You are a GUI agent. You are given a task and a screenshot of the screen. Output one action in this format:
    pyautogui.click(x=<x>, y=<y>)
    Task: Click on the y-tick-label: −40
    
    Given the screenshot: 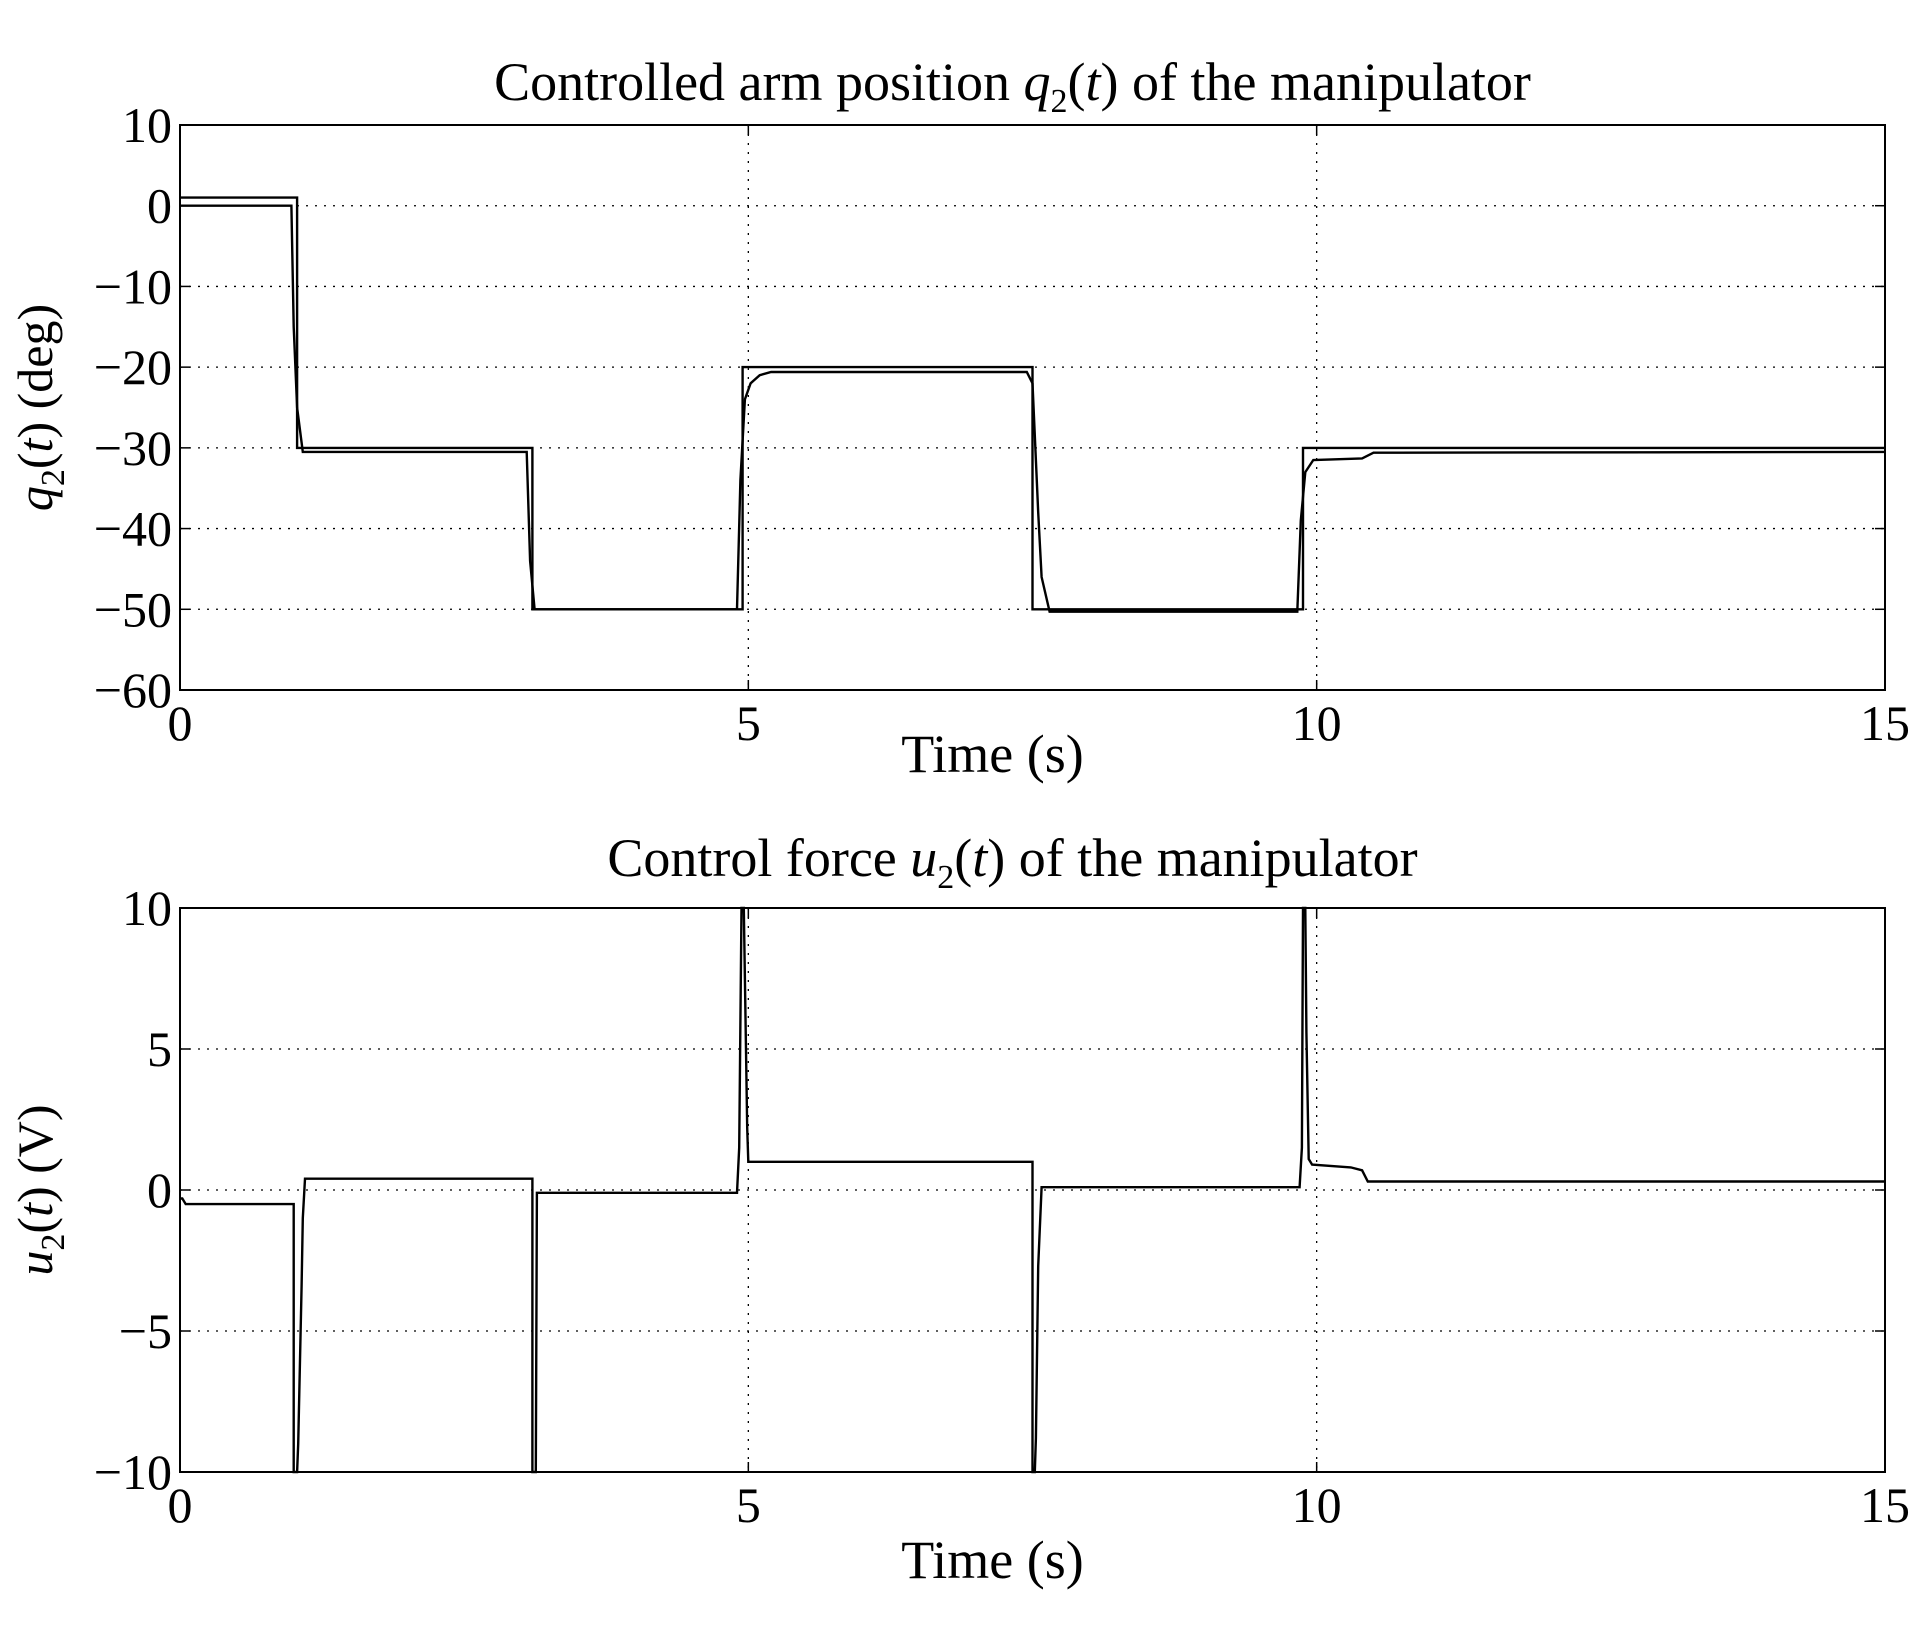 What is the action you would take?
    pyautogui.click(x=133, y=529)
    